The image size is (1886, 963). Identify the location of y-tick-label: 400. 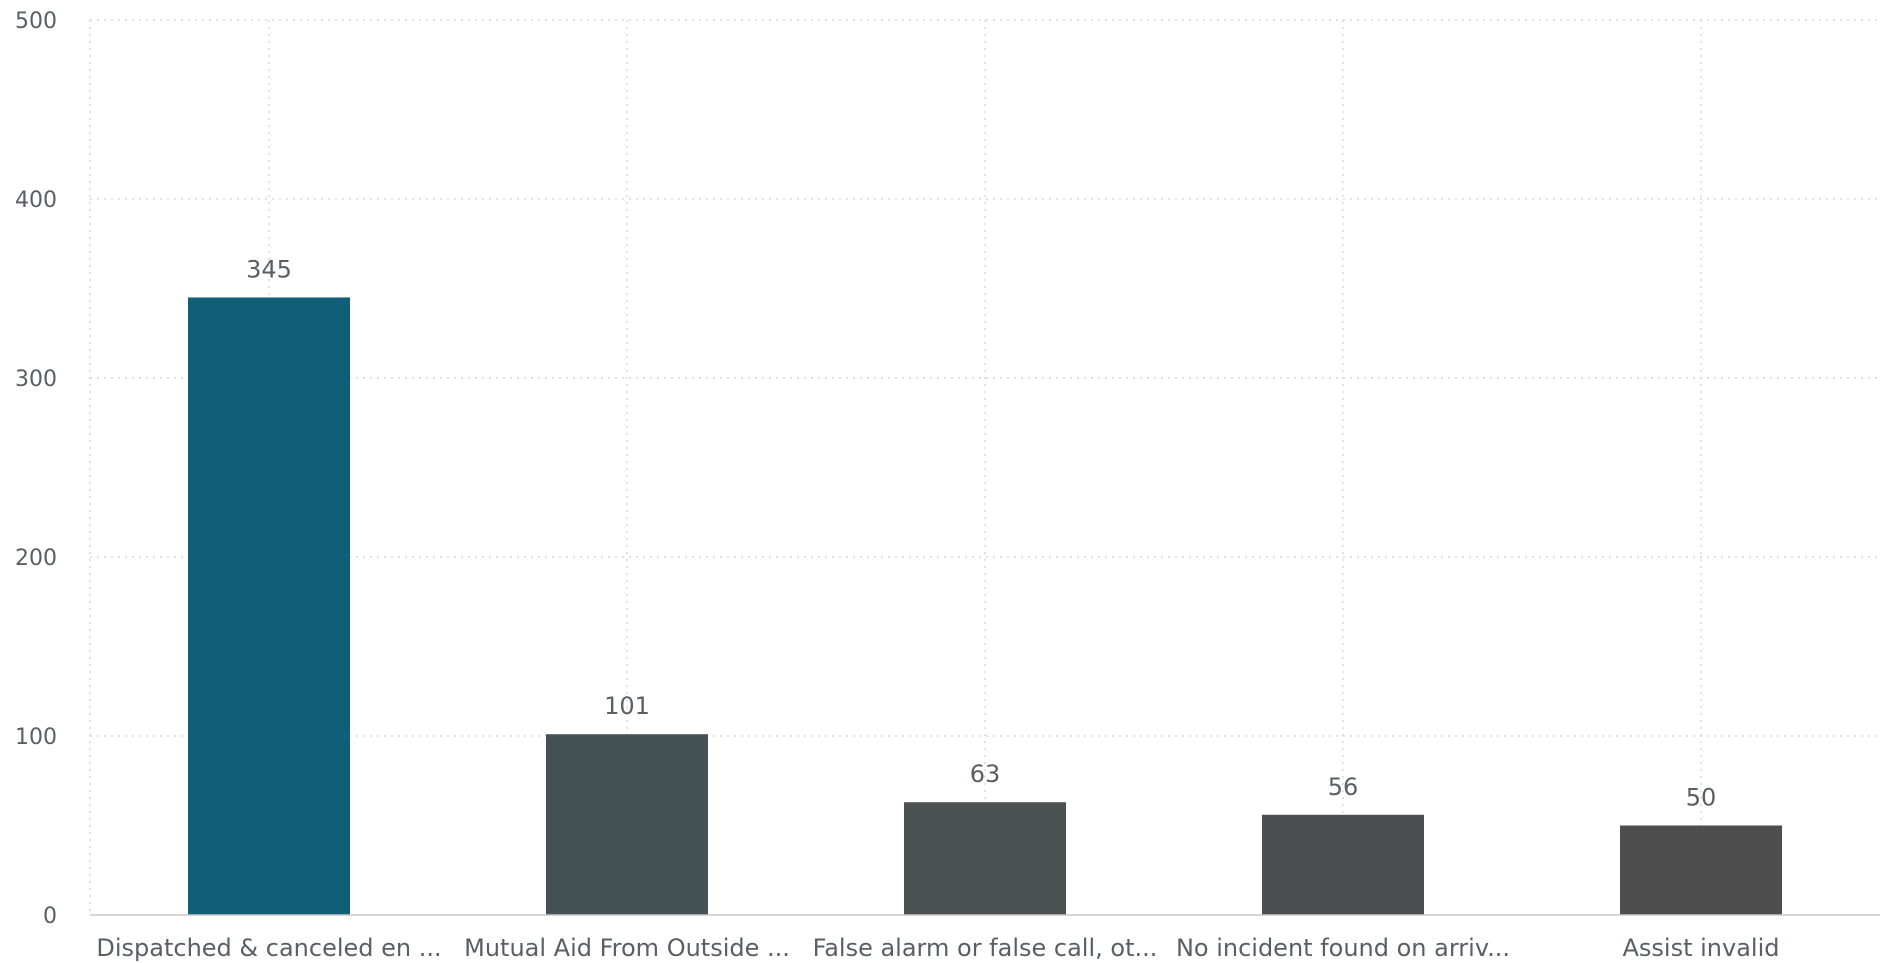
(36, 200).